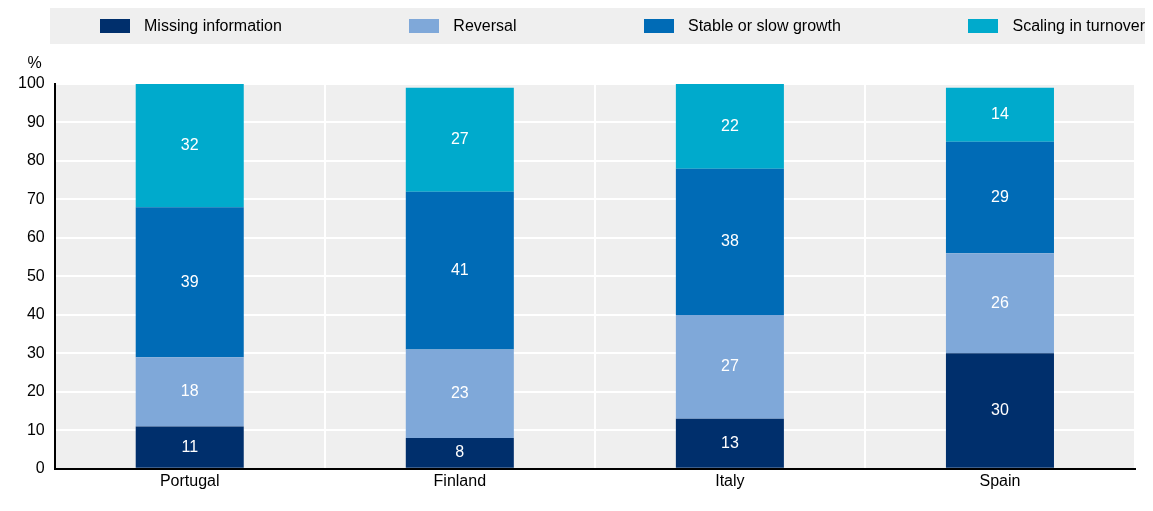  Describe the element at coordinates (35, 160) in the screenshot. I see `y-tick-label: 80` at that location.